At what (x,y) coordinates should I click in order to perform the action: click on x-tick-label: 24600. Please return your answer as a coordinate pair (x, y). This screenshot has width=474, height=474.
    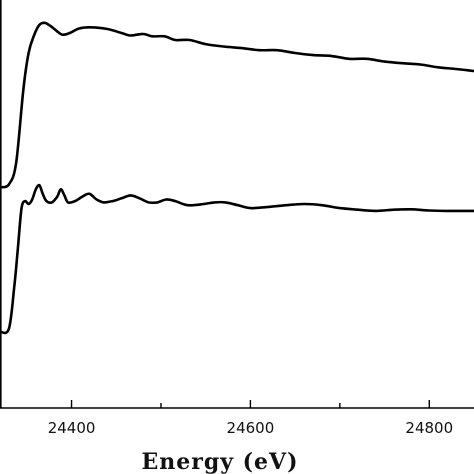
    Looking at the image, I should click on (251, 428).